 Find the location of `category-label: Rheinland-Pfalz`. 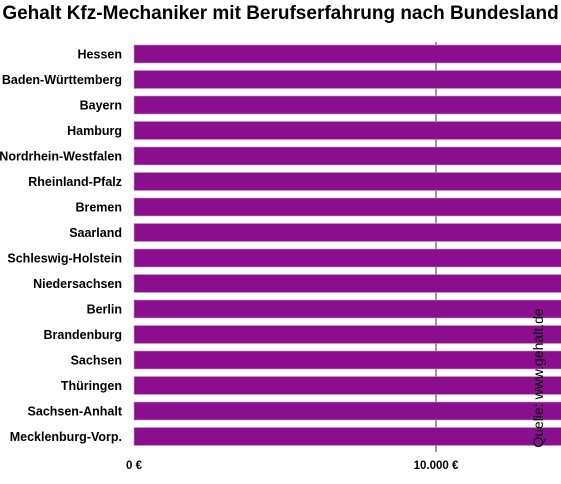

category-label: Rheinland-Pfalz is located at coordinates (75, 182).